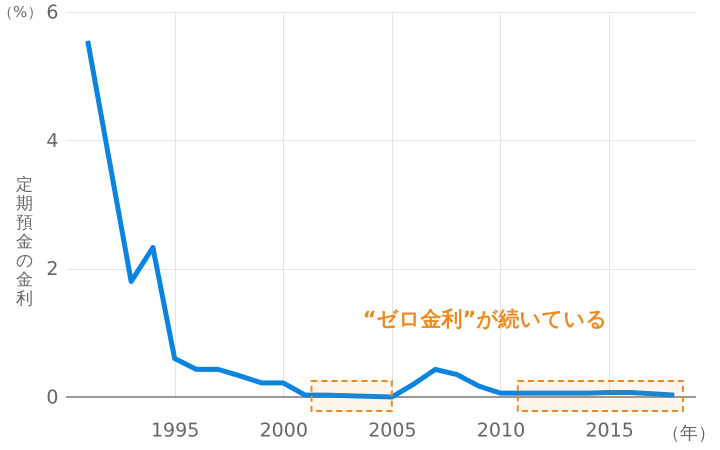  I want to click on x-tick-label: 1995, so click(175, 431).